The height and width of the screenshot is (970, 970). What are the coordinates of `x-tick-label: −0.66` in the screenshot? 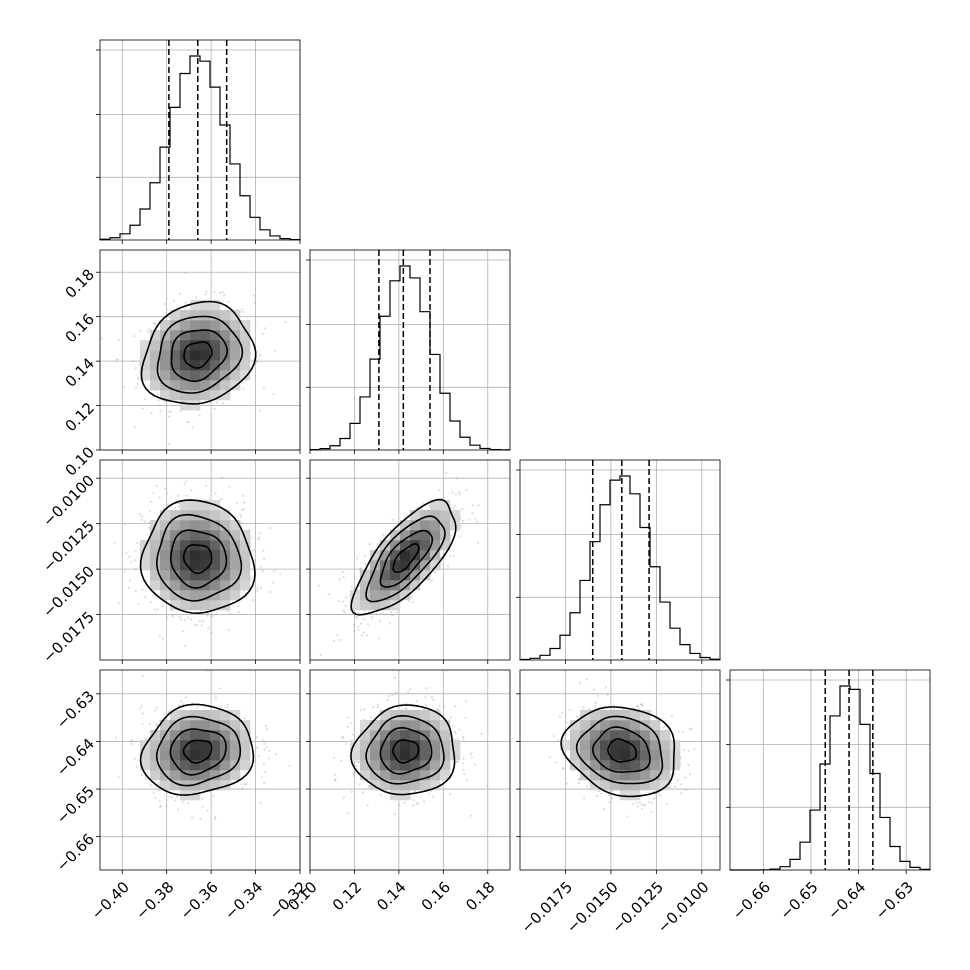 It's located at (751, 900).